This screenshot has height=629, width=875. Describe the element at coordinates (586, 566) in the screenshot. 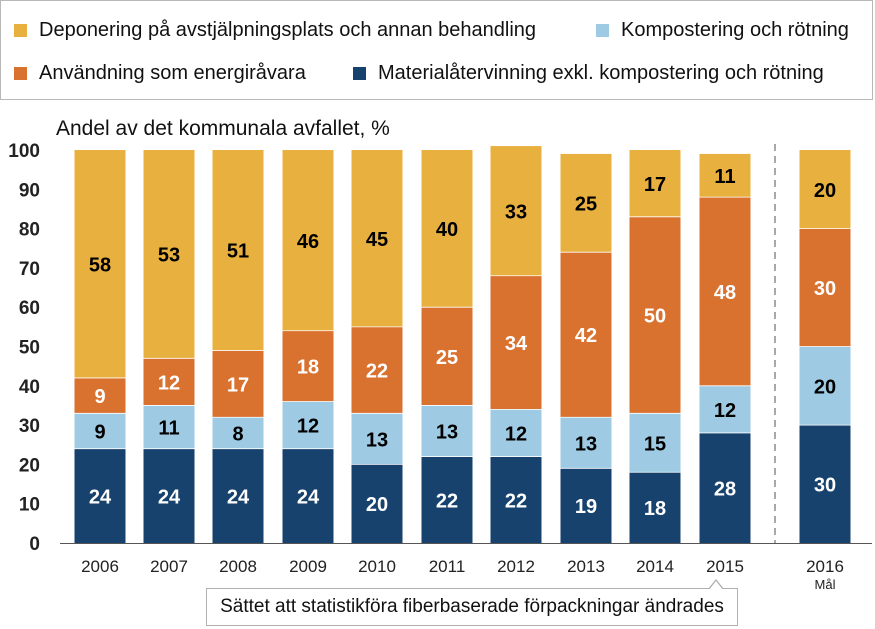

I see `x-tick-label-2013: 2013` at that location.